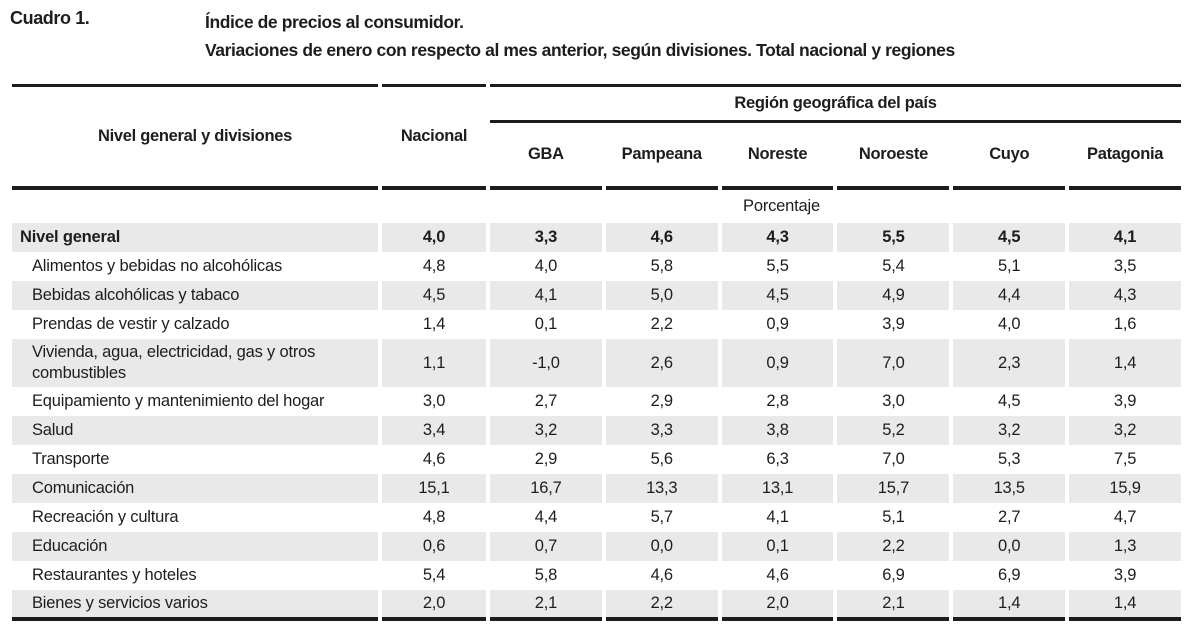  Describe the element at coordinates (781, 206) in the screenshot. I see `unit-label: Porcentaje` at that location.